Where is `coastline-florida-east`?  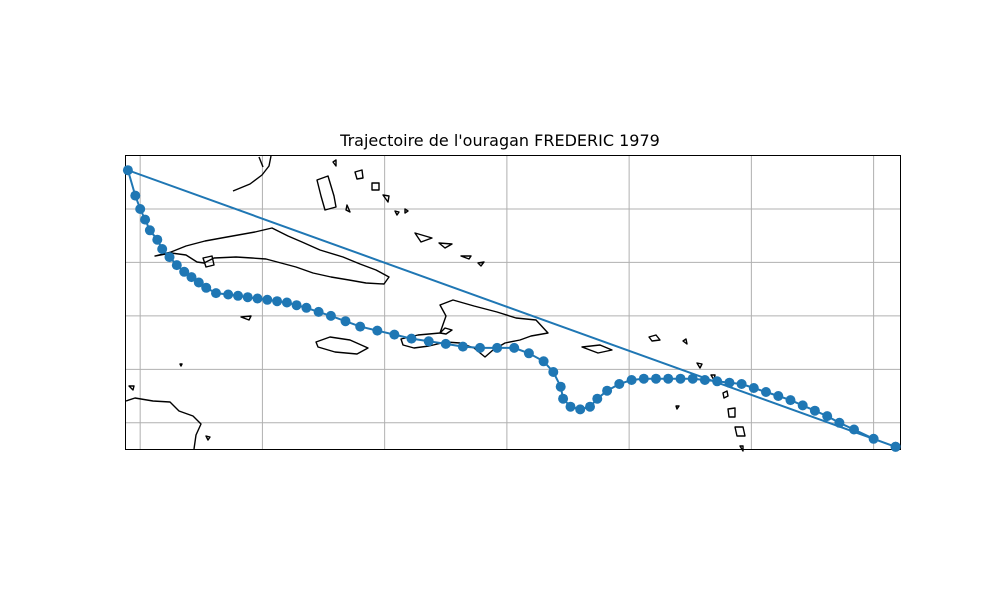
coastline-florida-east is located at coordinates (261, 162).